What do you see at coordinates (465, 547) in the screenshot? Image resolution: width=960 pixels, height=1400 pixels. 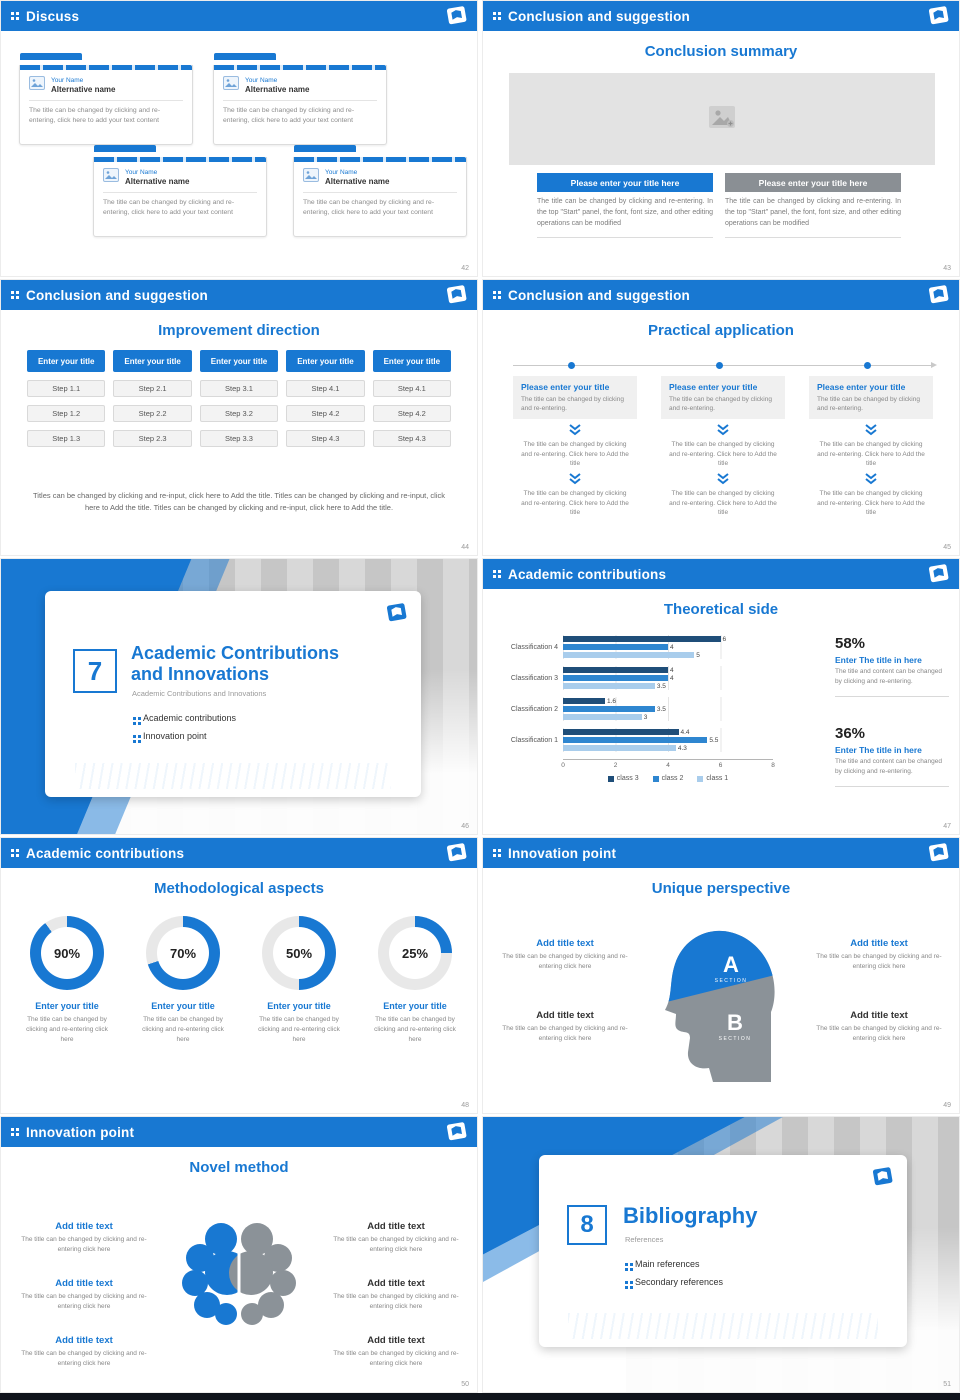 I see `page-number: 44` at bounding box center [465, 547].